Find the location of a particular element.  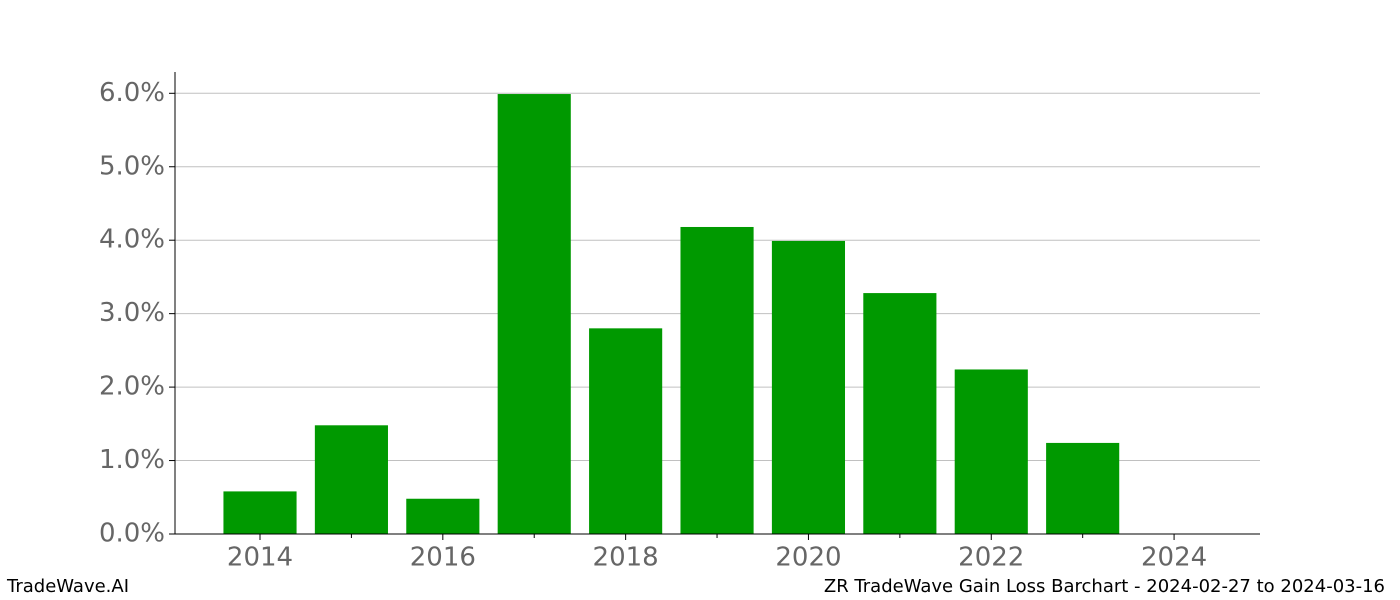

y-tick-label: 2.0% is located at coordinates (132, 387).